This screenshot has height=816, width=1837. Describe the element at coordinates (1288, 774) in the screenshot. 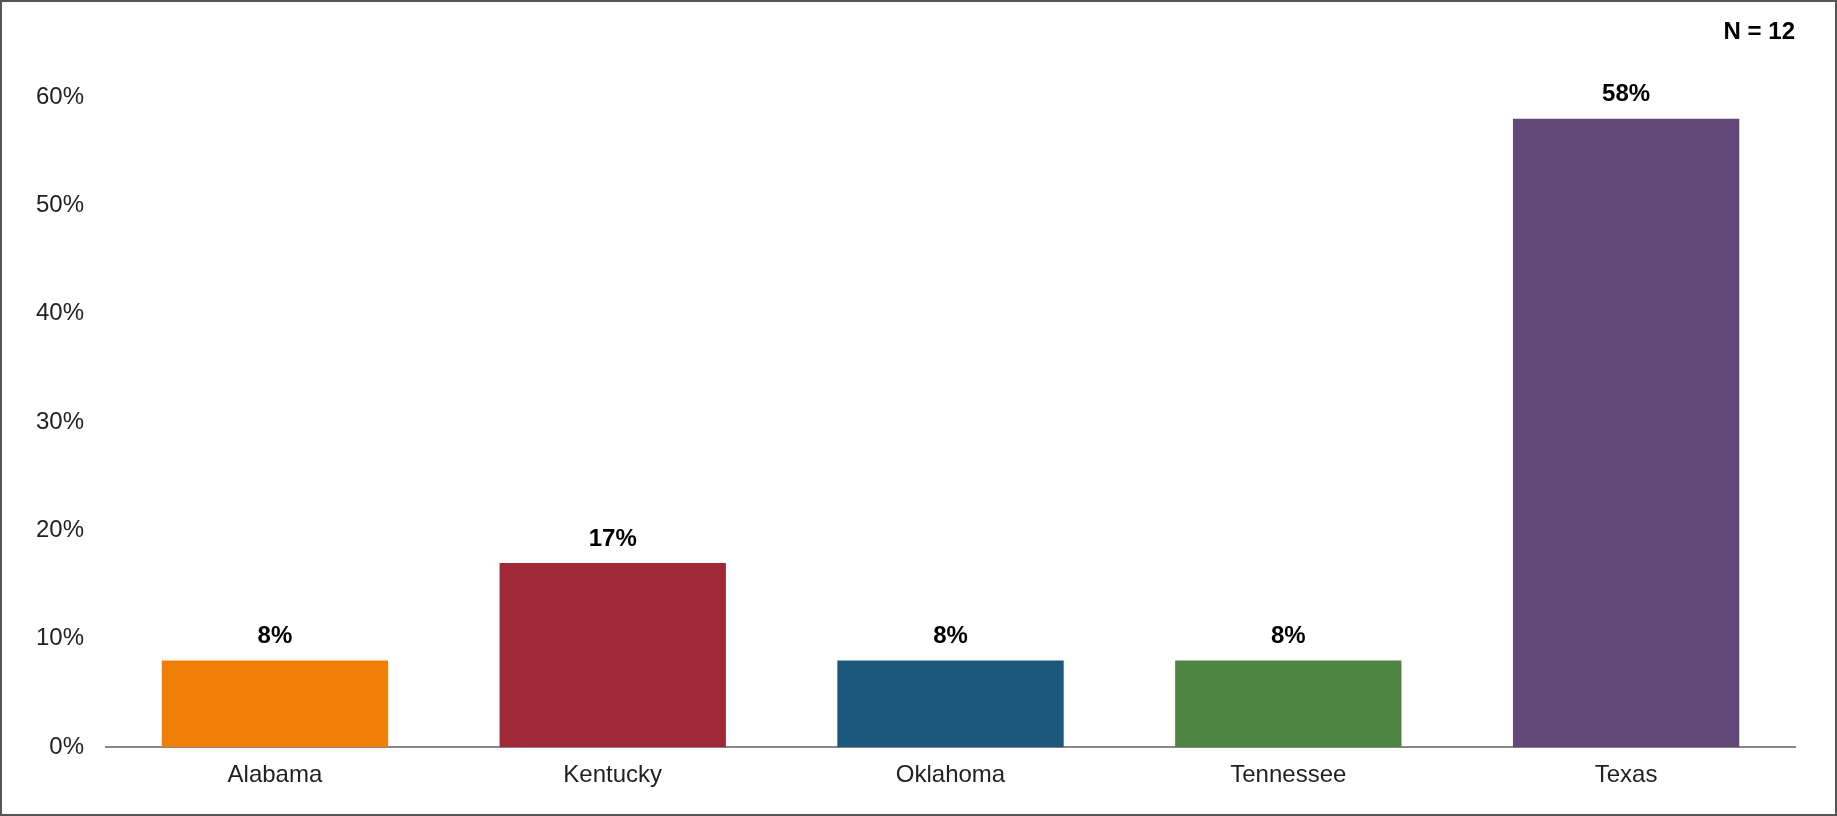

I see `x-tick-label: Tennessee` at that location.